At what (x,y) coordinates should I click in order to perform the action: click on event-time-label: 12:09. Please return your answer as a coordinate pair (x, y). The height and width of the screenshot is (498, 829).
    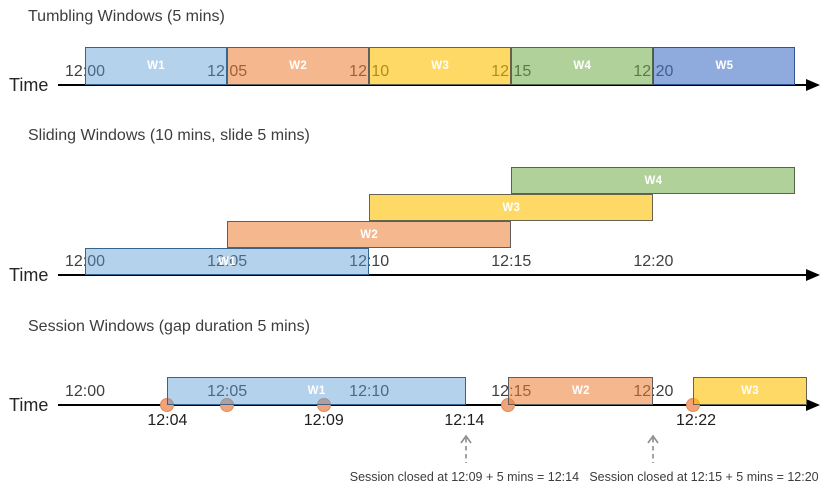
    Looking at the image, I should click on (323, 420).